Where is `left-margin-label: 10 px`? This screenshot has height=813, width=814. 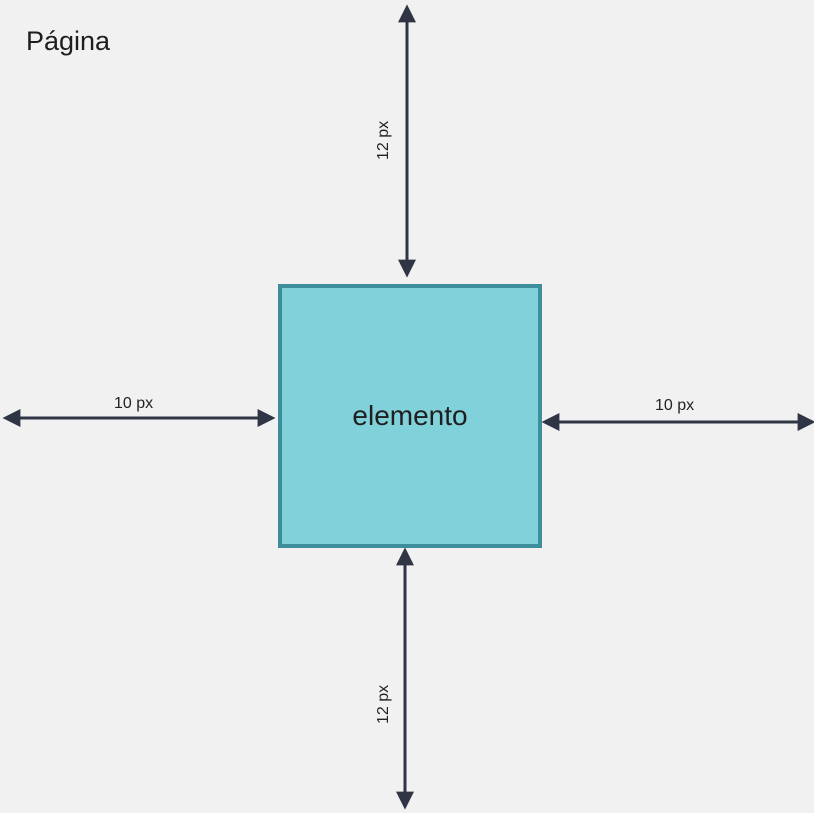
left-margin-label: 10 px is located at coordinates (134, 403).